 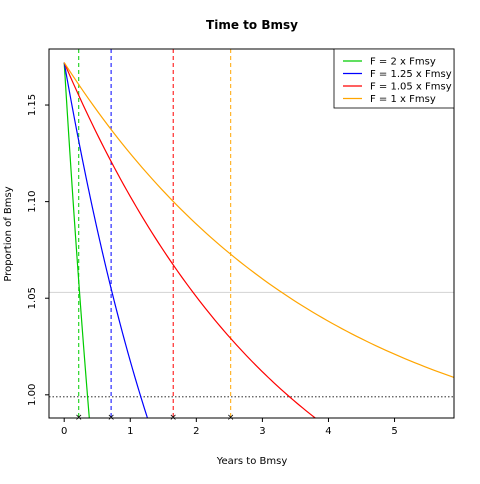 I want to click on x-tick-label: 5, so click(x=394, y=431).